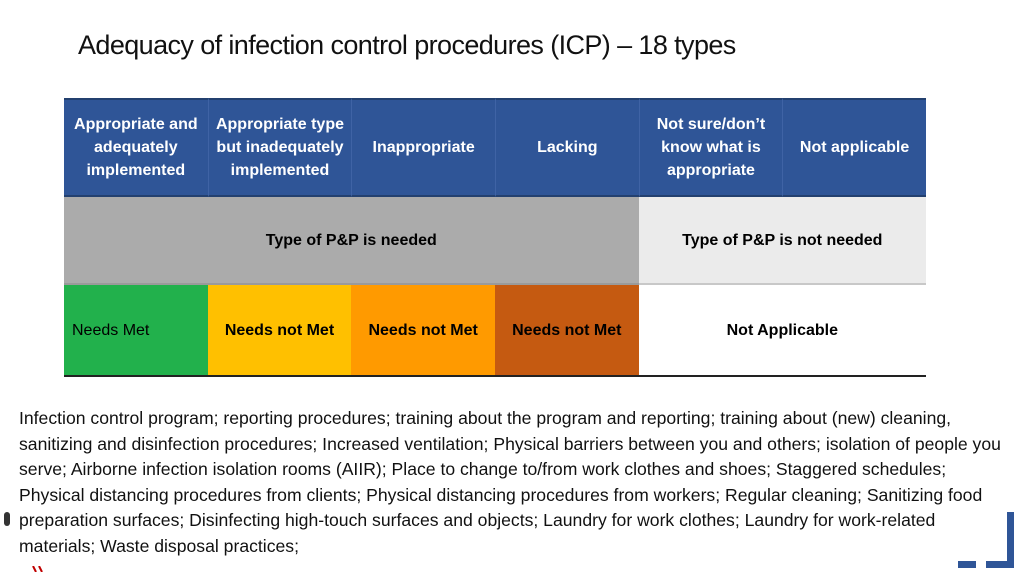  What do you see at coordinates (566, 147) in the screenshot?
I see `column-header-lacking: Lacking` at bounding box center [566, 147].